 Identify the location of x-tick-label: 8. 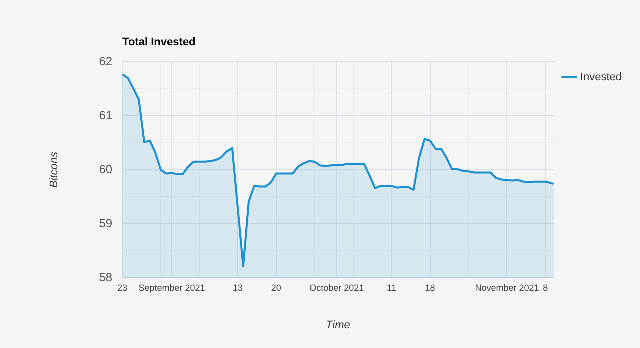
(545, 287).